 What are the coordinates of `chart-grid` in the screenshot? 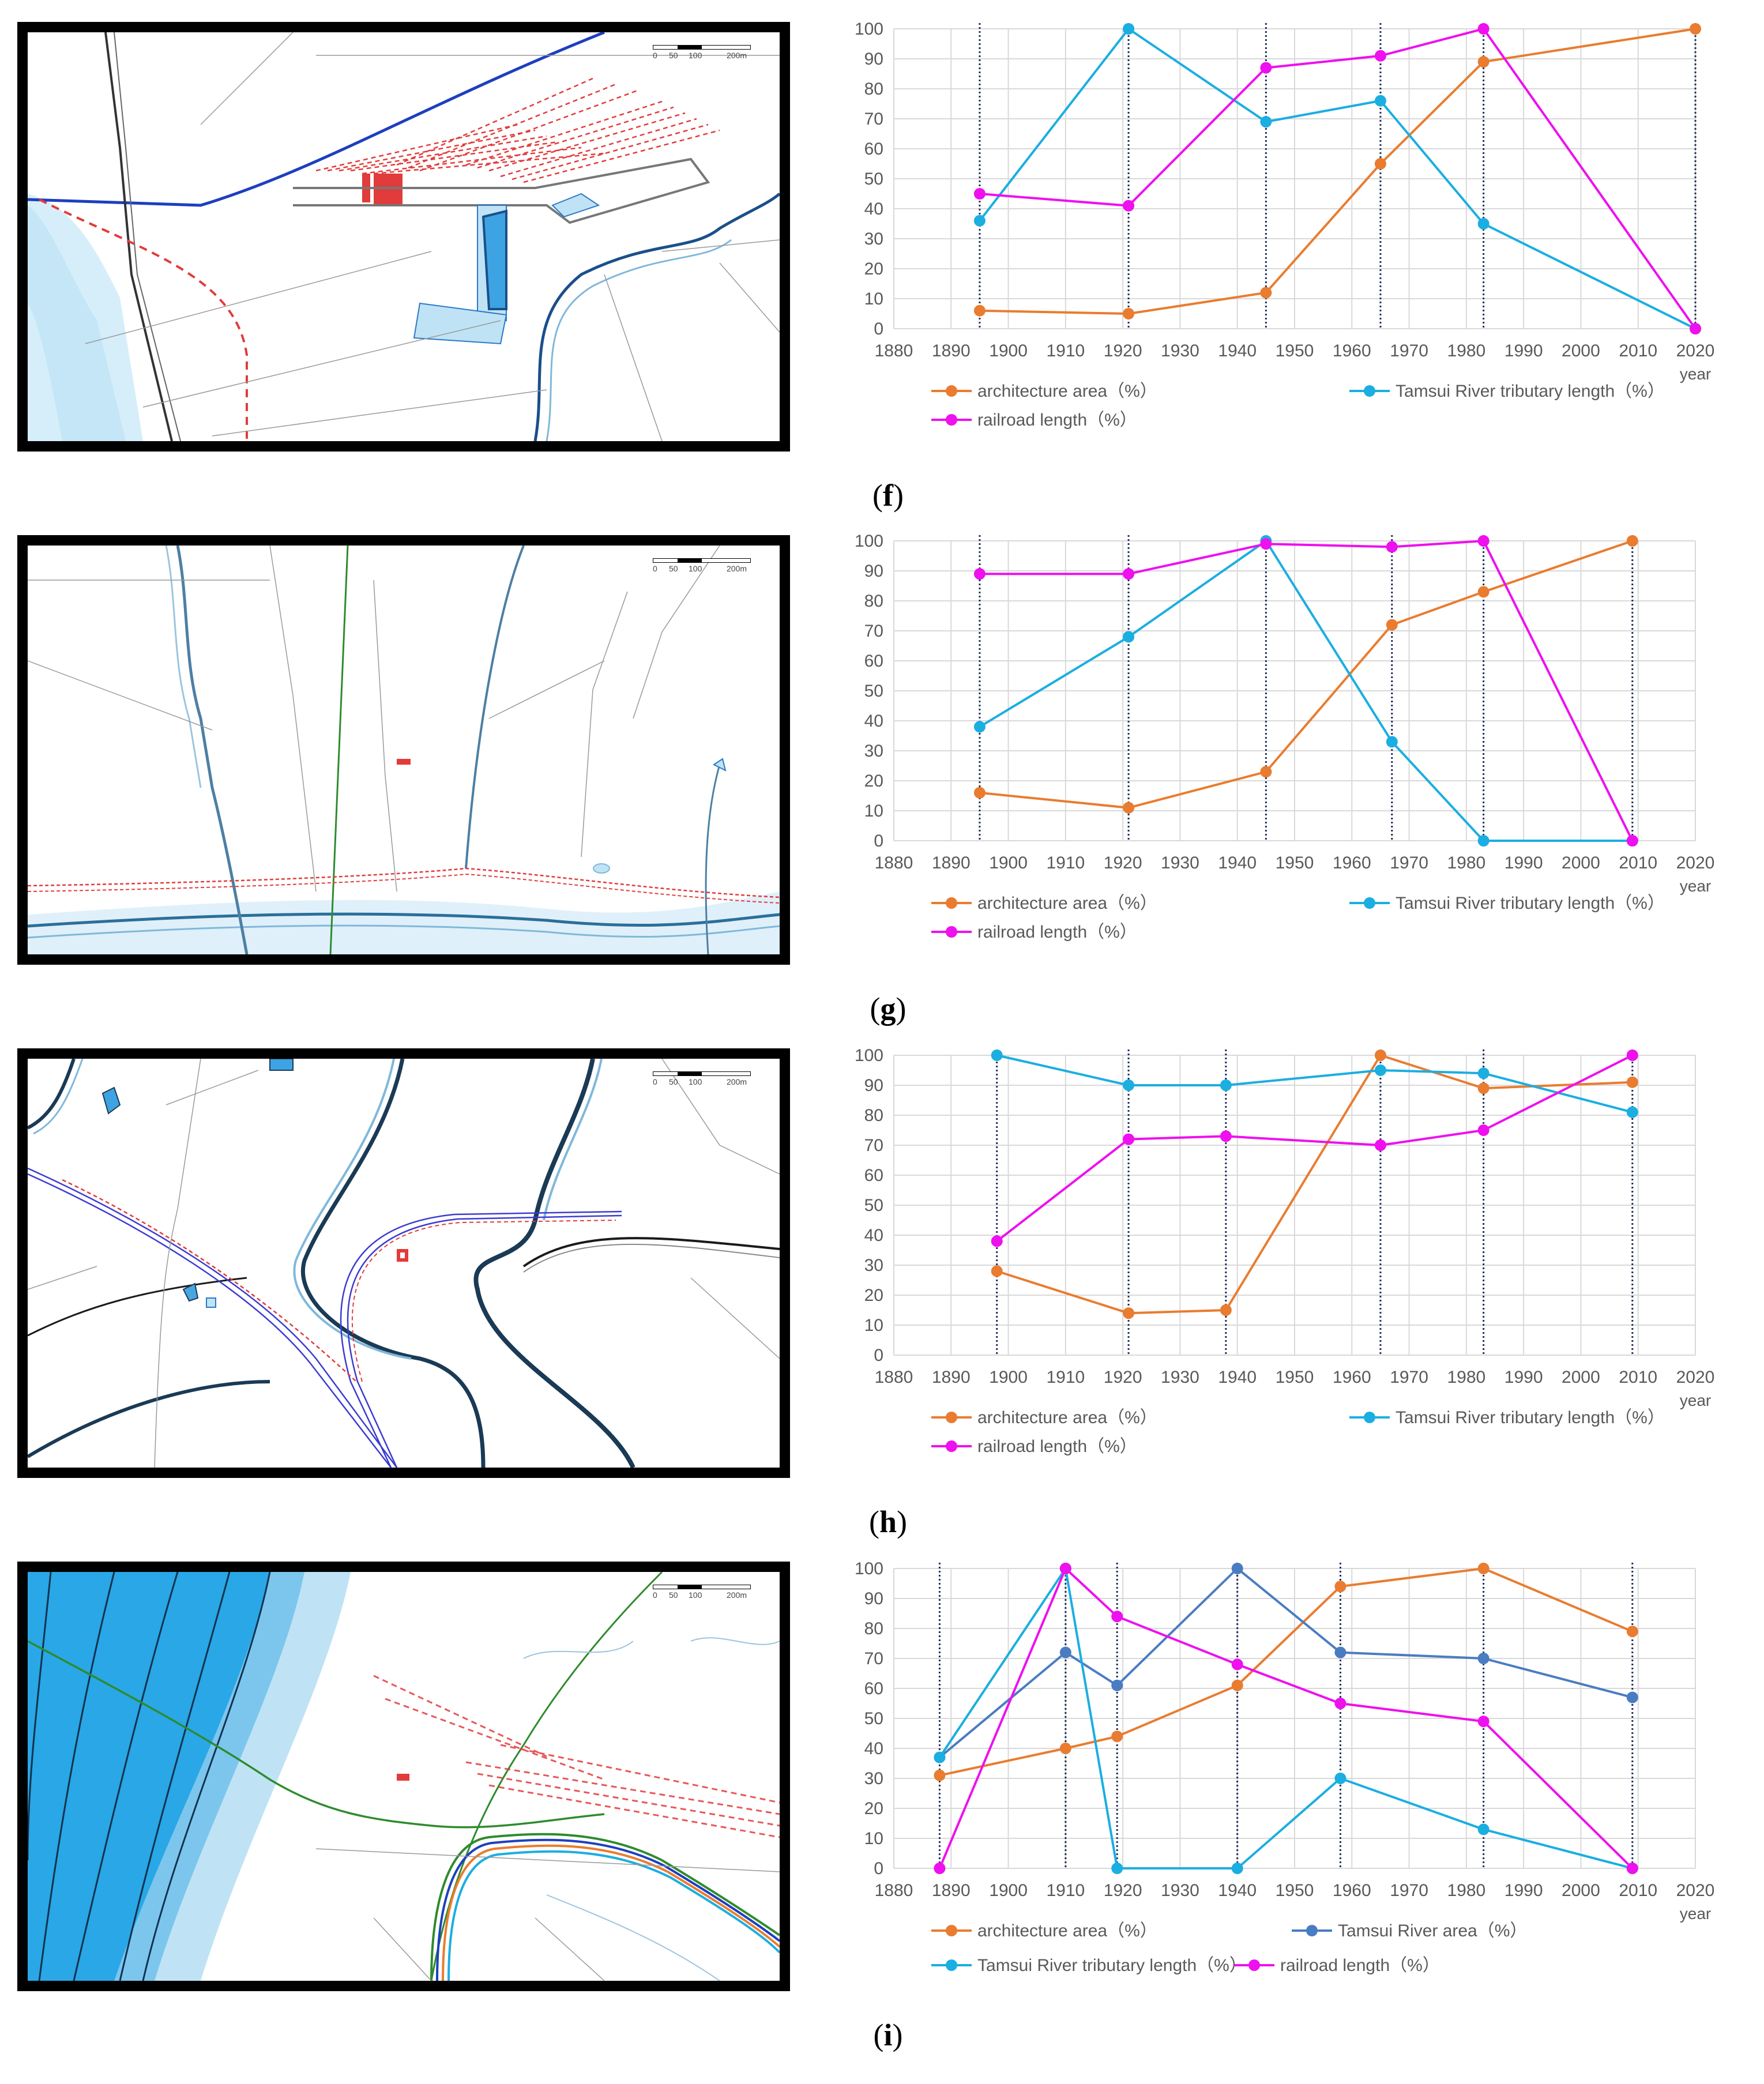 It's located at (1295, 690).